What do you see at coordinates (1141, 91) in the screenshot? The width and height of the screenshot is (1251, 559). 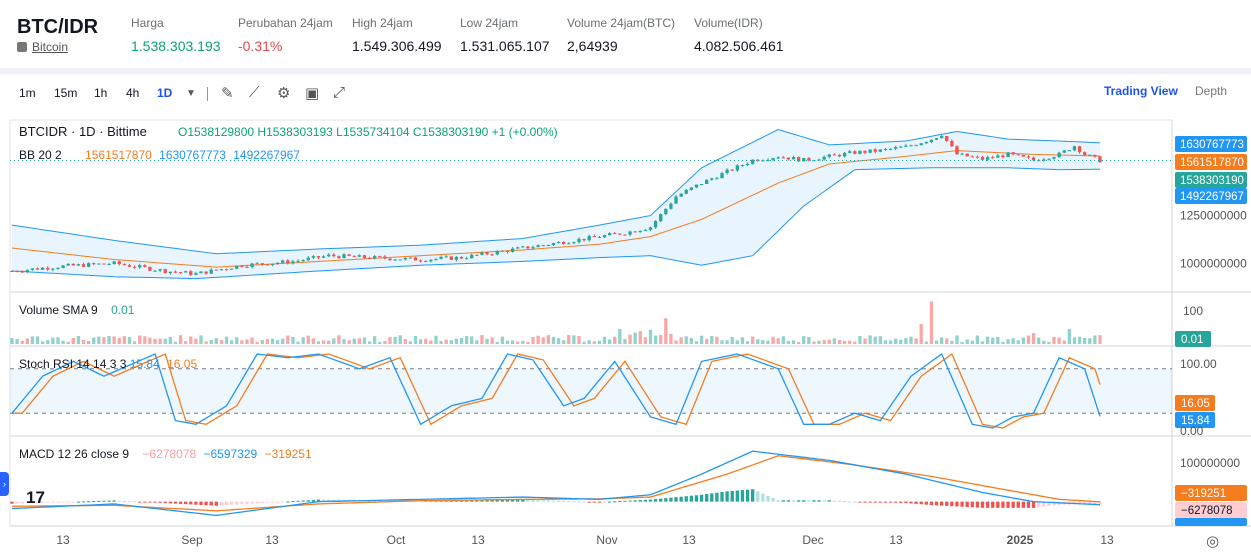 I see `tab-trading-view: Trading View` at bounding box center [1141, 91].